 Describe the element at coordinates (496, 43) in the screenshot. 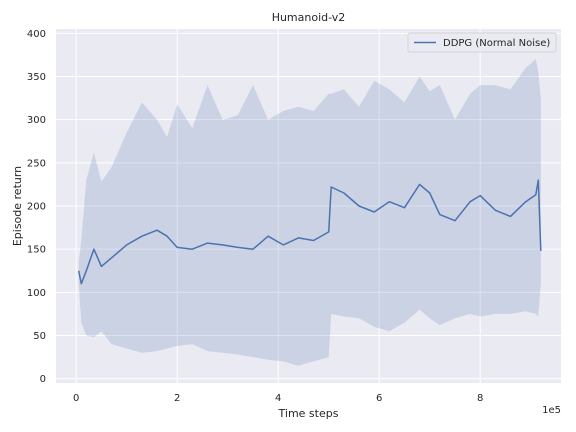

I see `legend-label: DDPG (Normal Noise)` at that location.